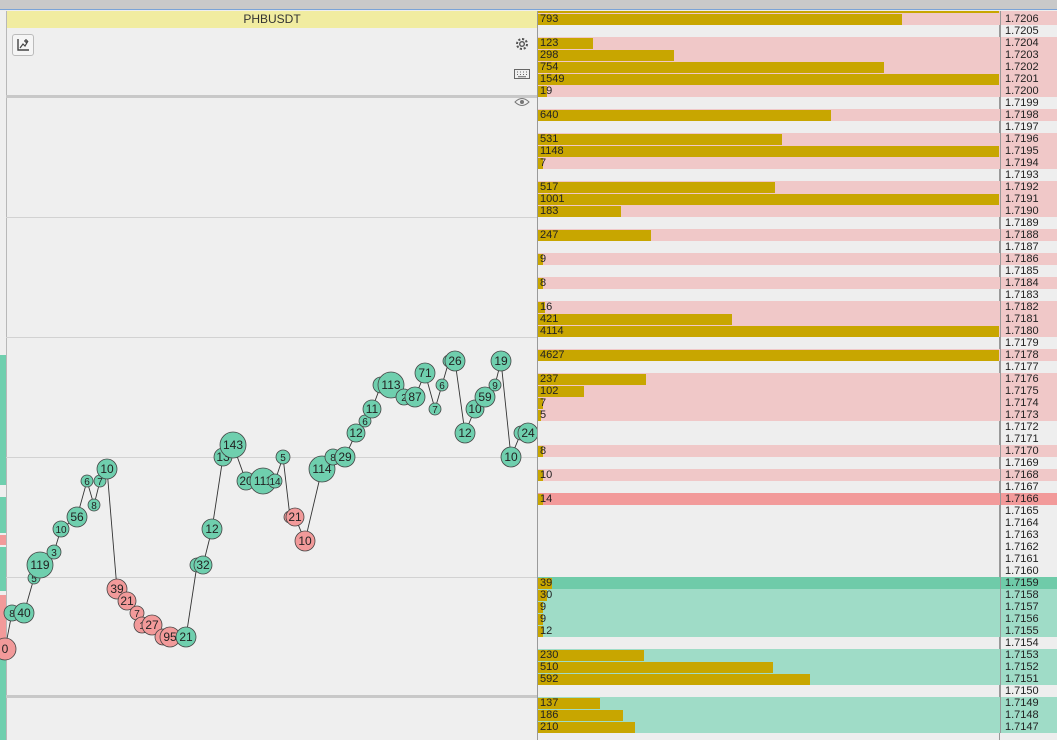 This screenshot has width=1057, height=740. Describe the element at coordinates (797, 583) in the screenshot. I see `orderbook-row: 39 1.7159` at that location.